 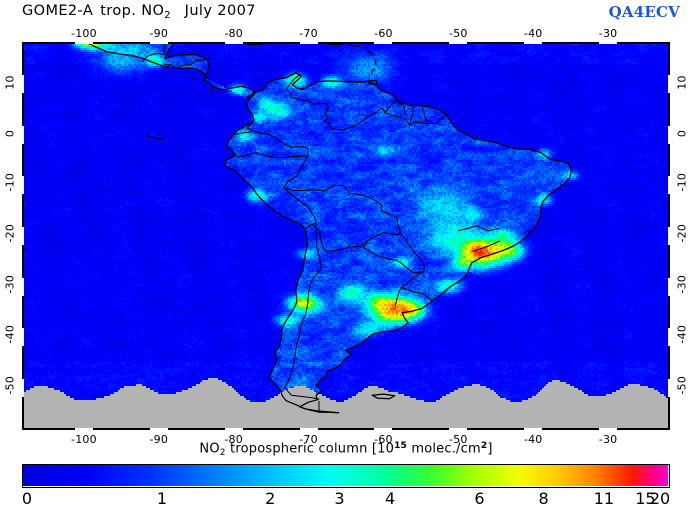 I want to click on y-tick-mark-right--30, so click(x=669, y=286).